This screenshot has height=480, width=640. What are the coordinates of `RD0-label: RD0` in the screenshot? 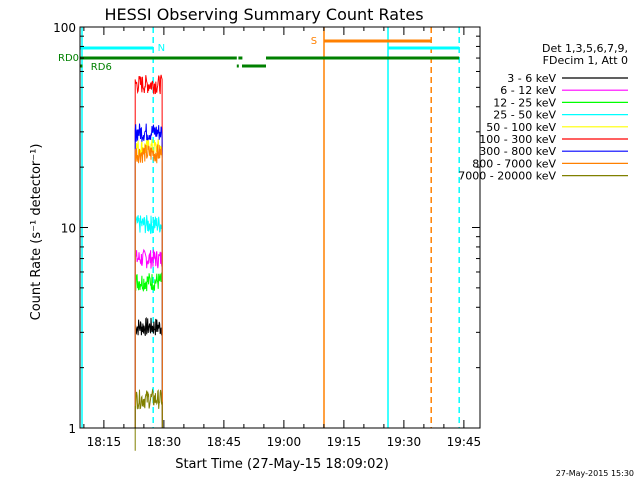 It's located at (68, 58).